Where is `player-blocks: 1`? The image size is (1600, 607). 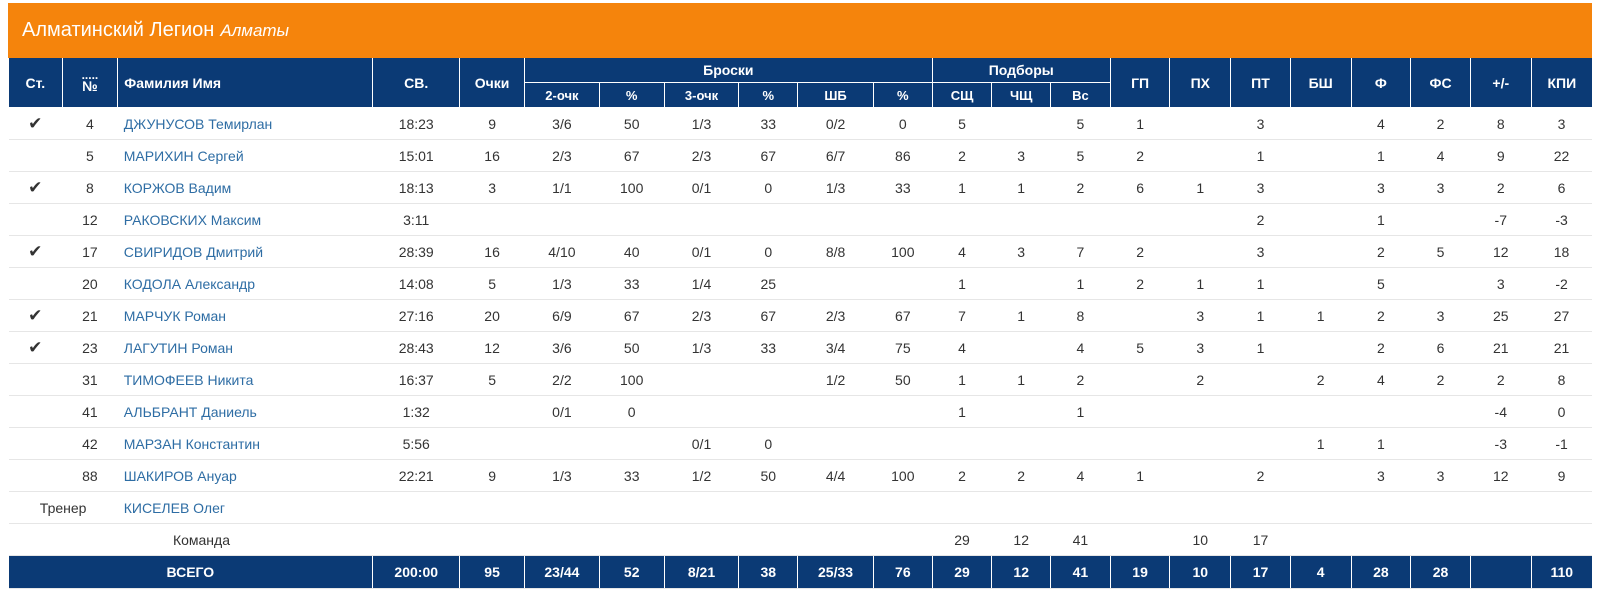 player-blocks: 1 is located at coordinates (1321, 315).